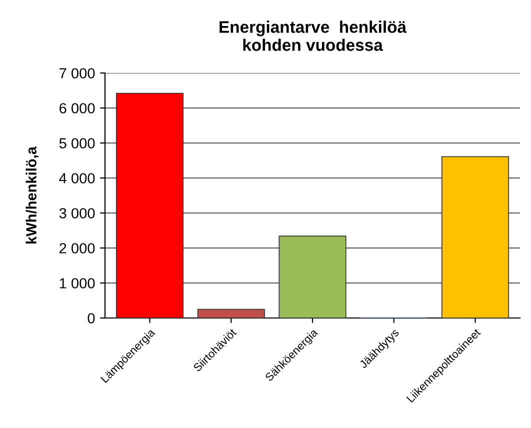 The image size is (531, 428). What do you see at coordinates (91, 318) in the screenshot?
I see `y-tick-label: 0` at bounding box center [91, 318].